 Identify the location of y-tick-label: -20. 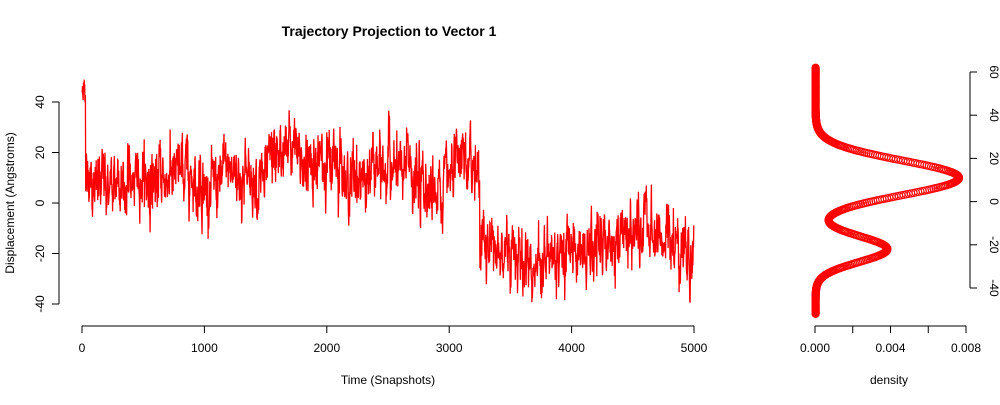
(40, 254).